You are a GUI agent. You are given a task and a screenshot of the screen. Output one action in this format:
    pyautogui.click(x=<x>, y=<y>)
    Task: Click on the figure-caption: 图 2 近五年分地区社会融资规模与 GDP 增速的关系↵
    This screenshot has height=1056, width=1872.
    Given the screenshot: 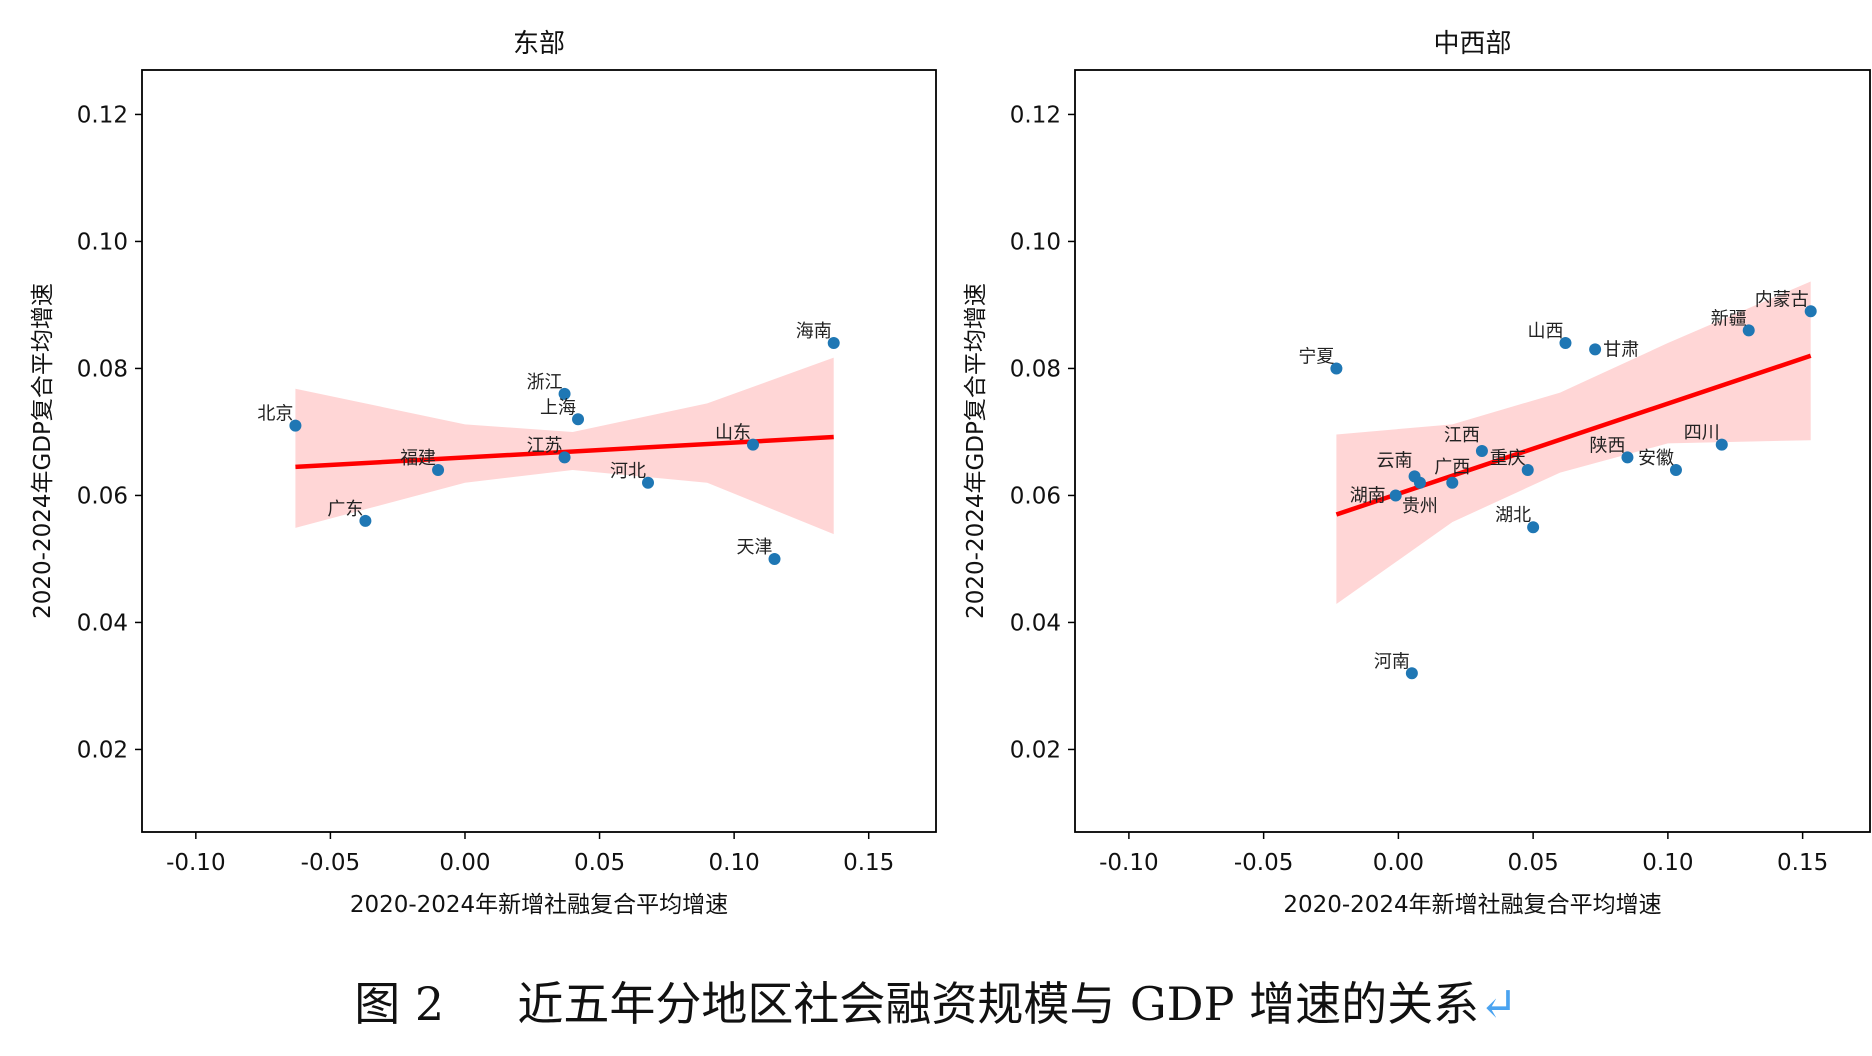 What is the action you would take?
    pyautogui.click(x=936, y=1001)
    